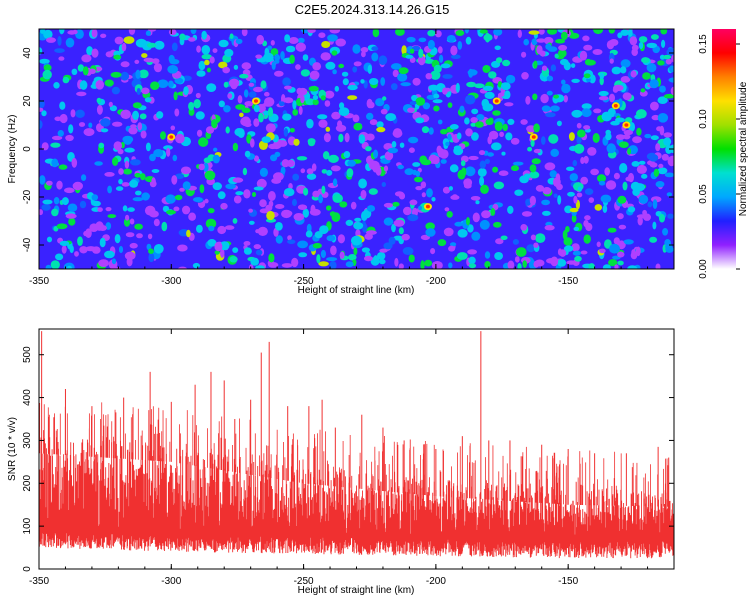 The width and height of the screenshot is (750, 600). I want to click on colorbar-strip, so click(724, 149).